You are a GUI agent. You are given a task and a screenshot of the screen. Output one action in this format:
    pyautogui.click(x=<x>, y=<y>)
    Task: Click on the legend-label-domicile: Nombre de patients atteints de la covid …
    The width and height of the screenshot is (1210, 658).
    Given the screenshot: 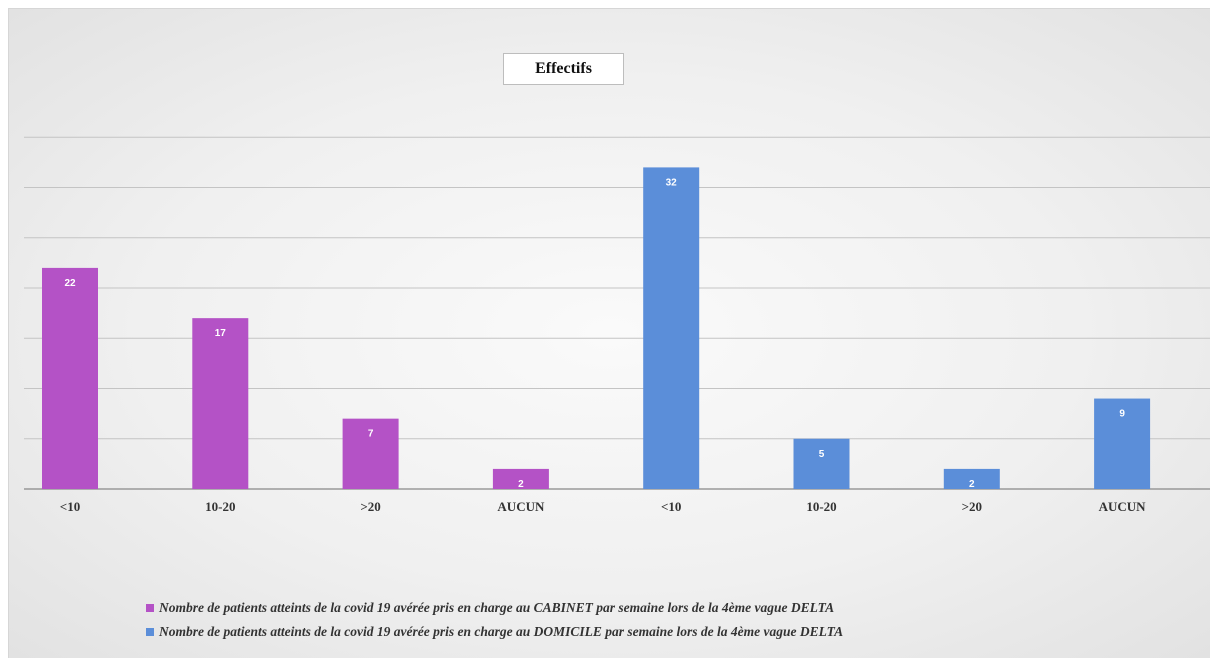 What is the action you would take?
    pyautogui.click(x=501, y=631)
    